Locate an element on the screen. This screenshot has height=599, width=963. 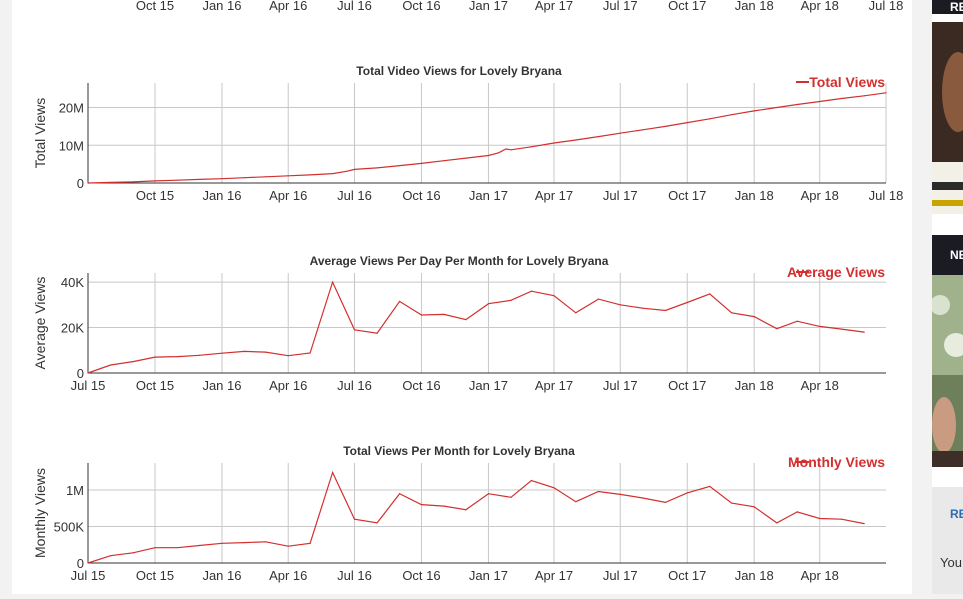
x-tick-label: Jul 16 is located at coordinates (354, 575).